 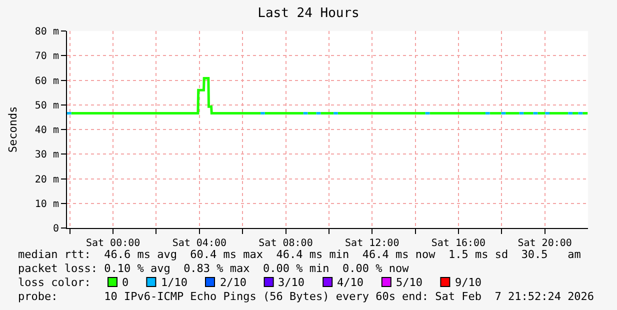 I want to click on y-tick-label: 70 m, so click(x=46, y=56).